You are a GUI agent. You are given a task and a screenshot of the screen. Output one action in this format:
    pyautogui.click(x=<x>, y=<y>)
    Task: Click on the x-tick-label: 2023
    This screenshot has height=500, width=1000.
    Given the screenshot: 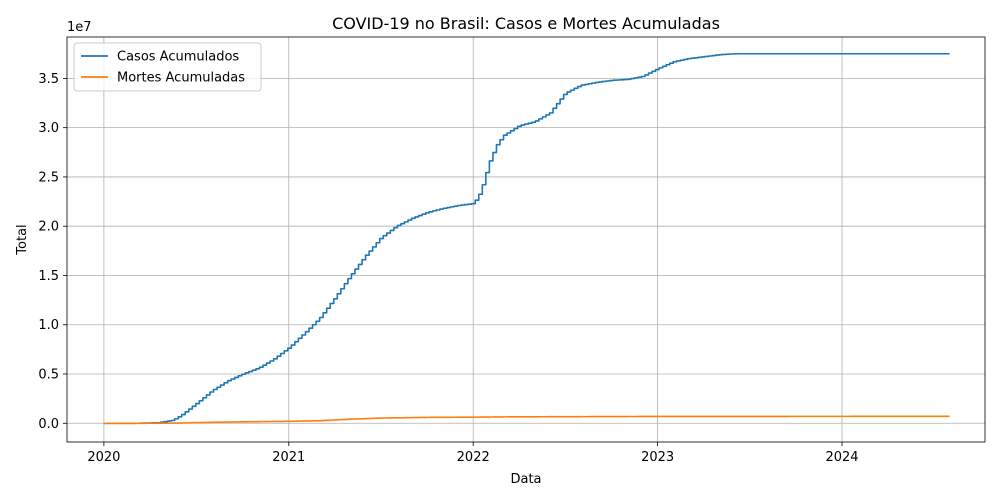 What is the action you would take?
    pyautogui.click(x=657, y=457)
    